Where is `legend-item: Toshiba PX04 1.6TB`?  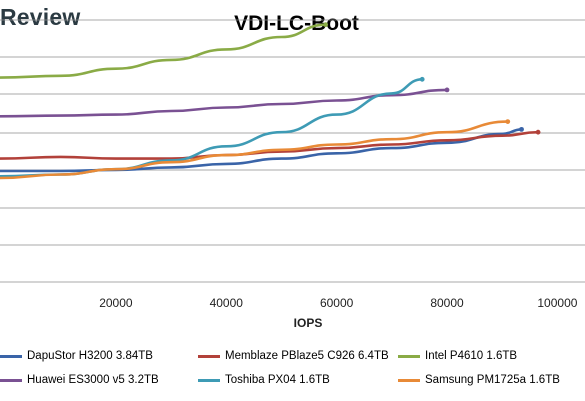
legend-item: Toshiba PX04 1.6TB is located at coordinates (264, 380).